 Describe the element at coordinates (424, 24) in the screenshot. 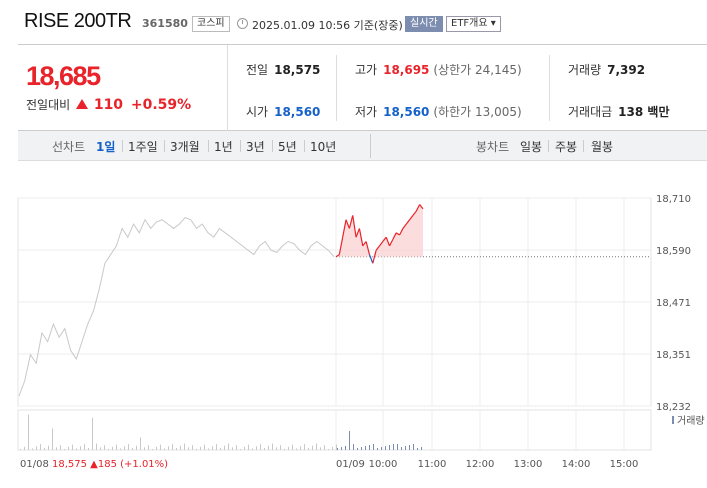

I see `realtime-button: 실시간` at that location.